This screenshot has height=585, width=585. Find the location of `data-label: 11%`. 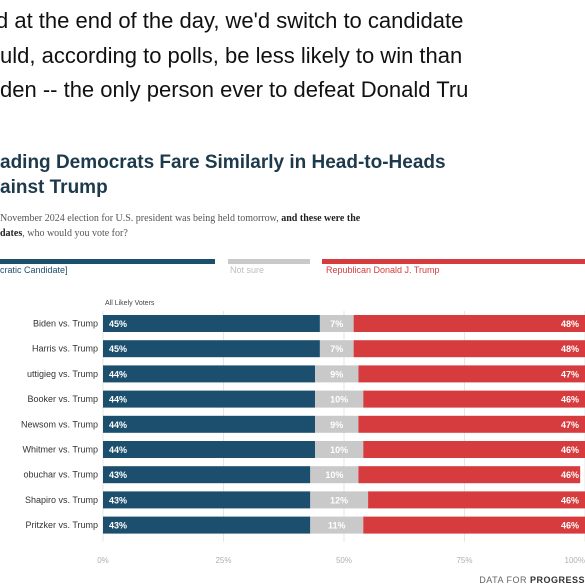

data-label: 11% is located at coordinates (337, 526).